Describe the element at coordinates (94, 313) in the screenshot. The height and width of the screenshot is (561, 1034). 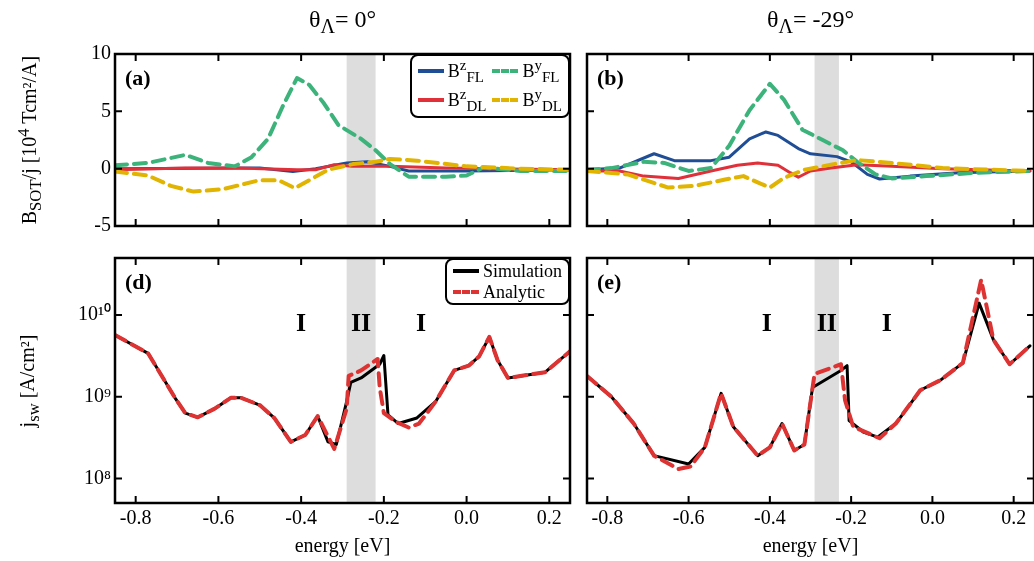
I see `y-tick-label: 10¹⁰` at that location.